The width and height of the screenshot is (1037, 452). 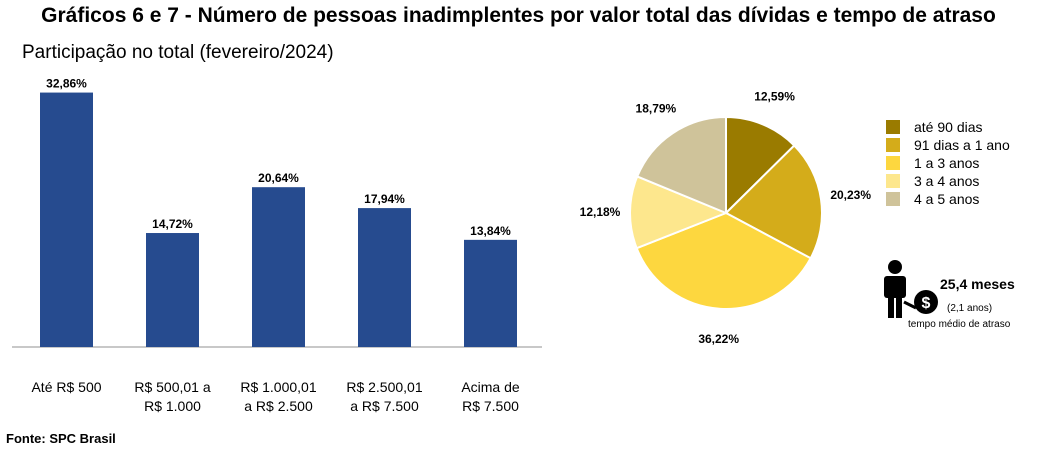 What do you see at coordinates (959, 324) in the screenshot?
I see `average-delay-caption: tempo médio de atraso` at bounding box center [959, 324].